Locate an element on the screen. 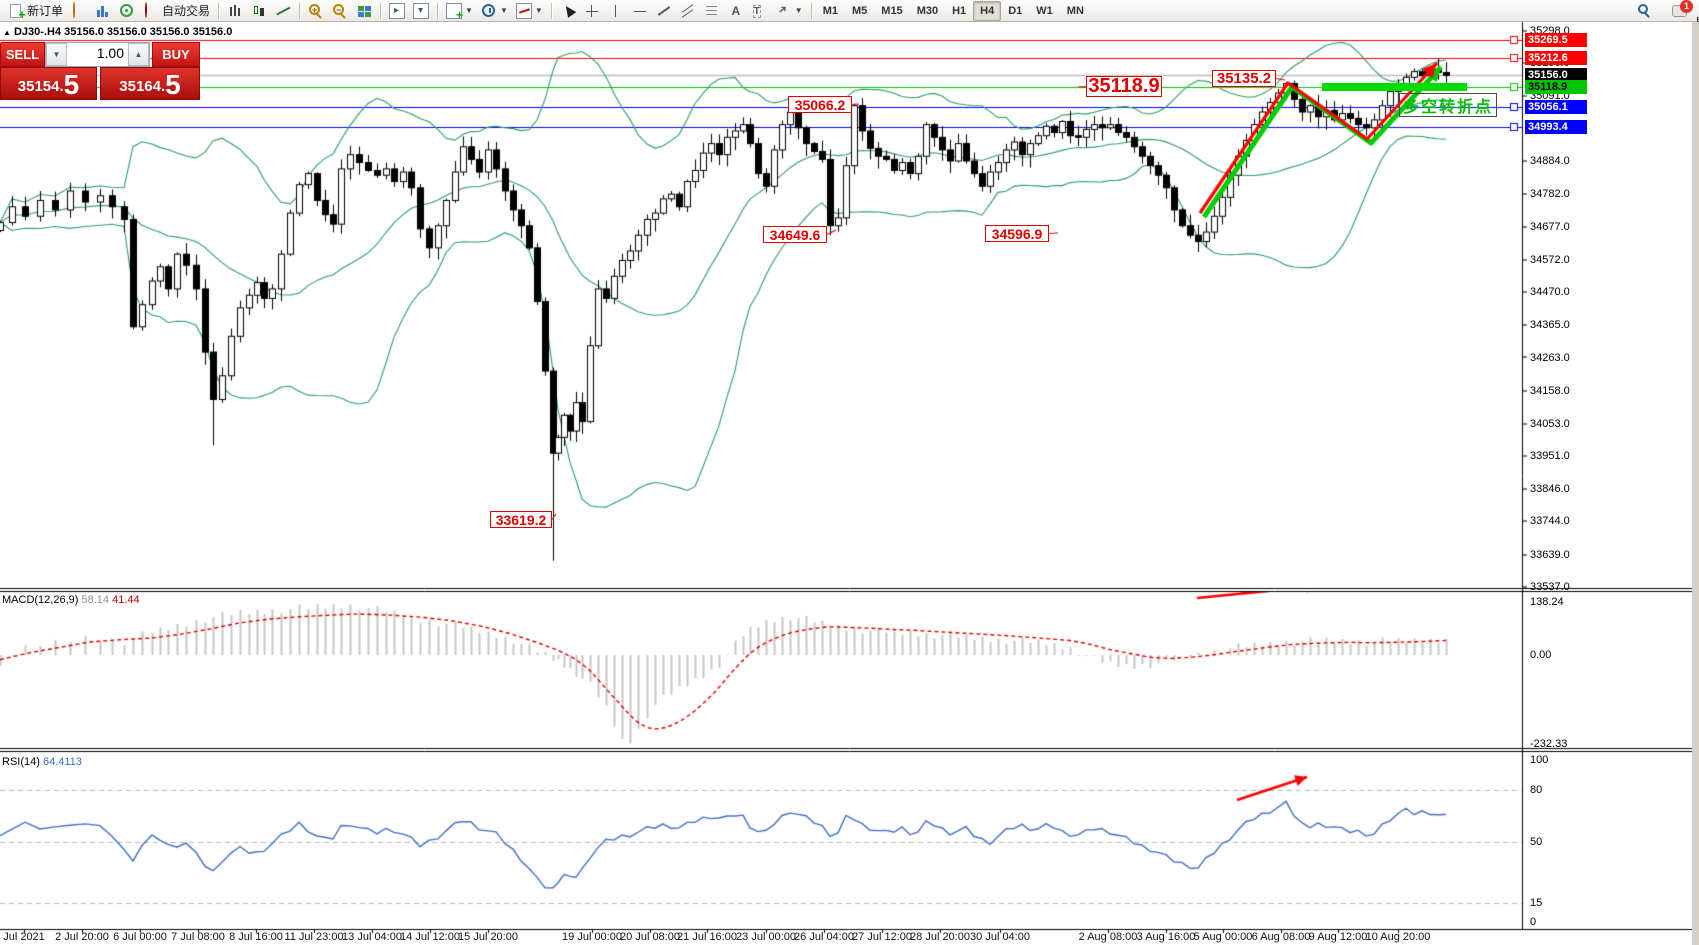 This screenshot has height=945, width=1699. volume-increase-button: ▲ is located at coordinates (138, 54).